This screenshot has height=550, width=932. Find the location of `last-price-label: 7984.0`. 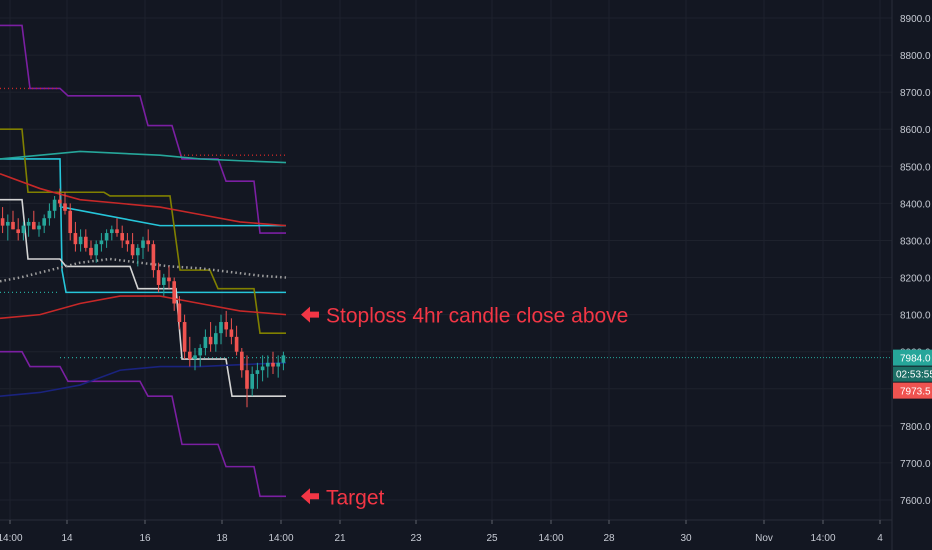

last-price-label: 7984.0 is located at coordinates (915, 359).